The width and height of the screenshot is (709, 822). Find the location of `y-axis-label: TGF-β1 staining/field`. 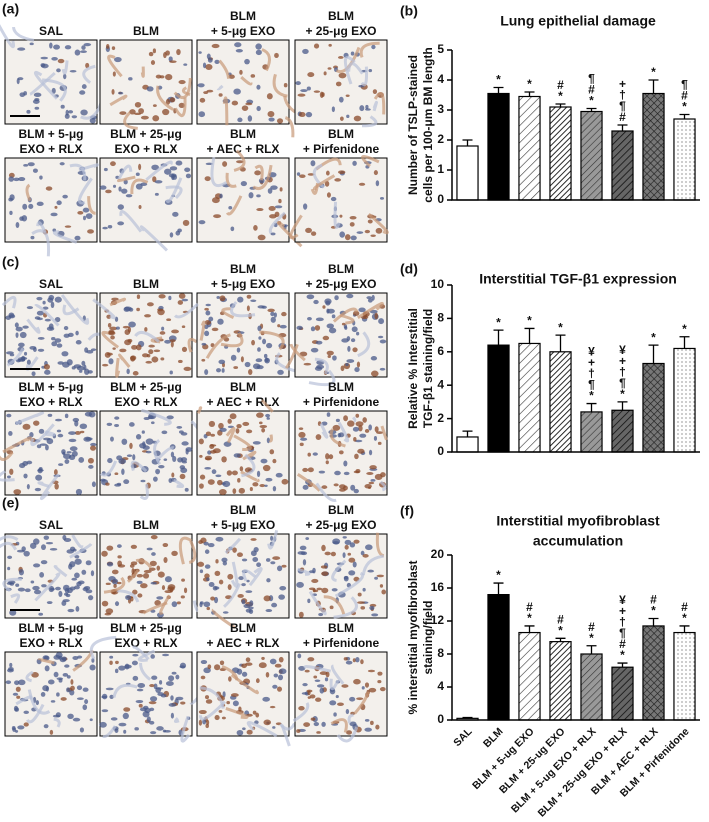

y-axis-label: TGF-β1 staining/field is located at coordinates (428, 368).